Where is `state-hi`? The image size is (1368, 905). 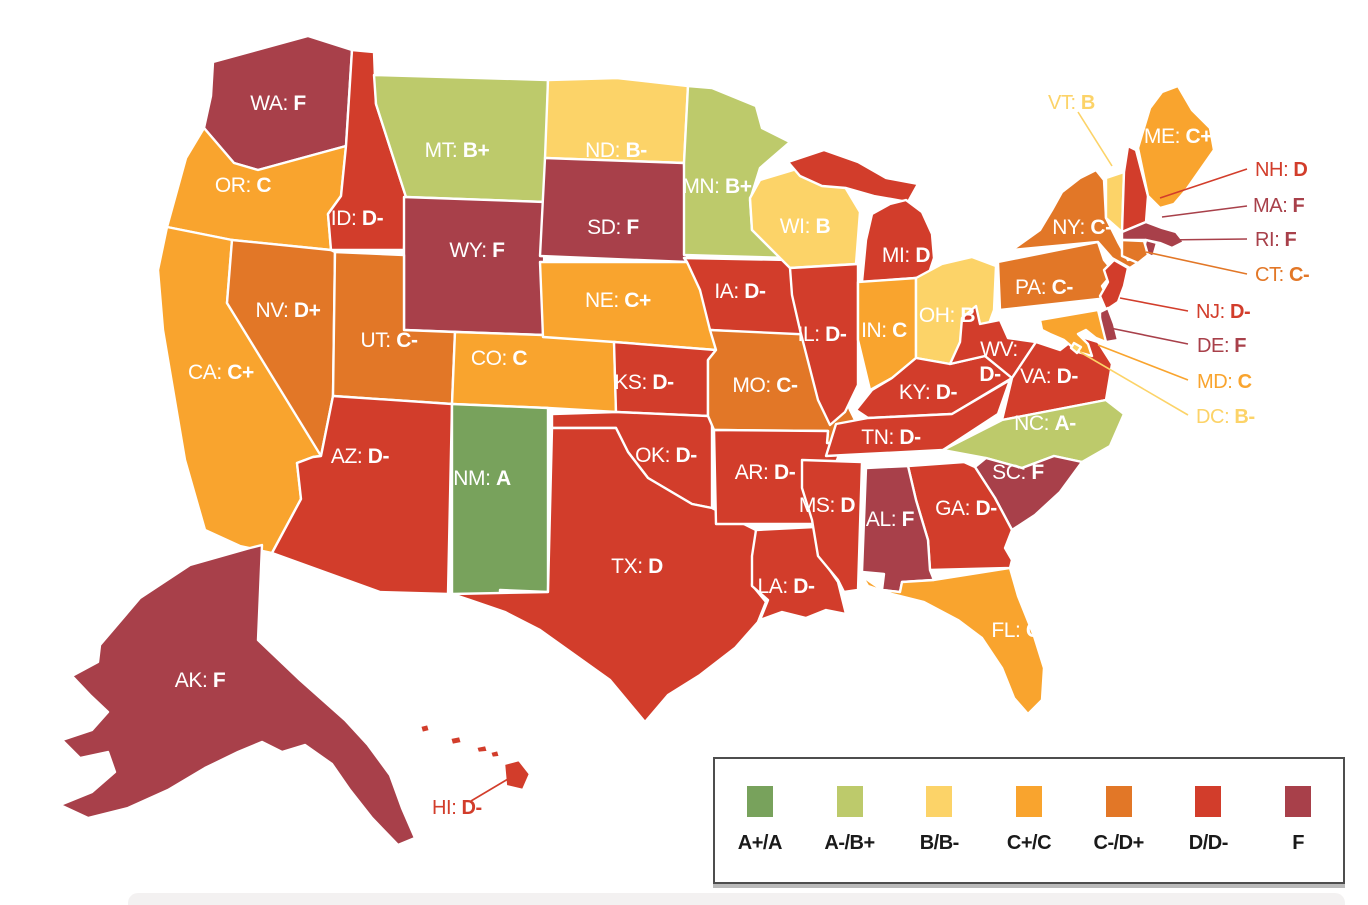 state-hi is located at coordinates (517, 775).